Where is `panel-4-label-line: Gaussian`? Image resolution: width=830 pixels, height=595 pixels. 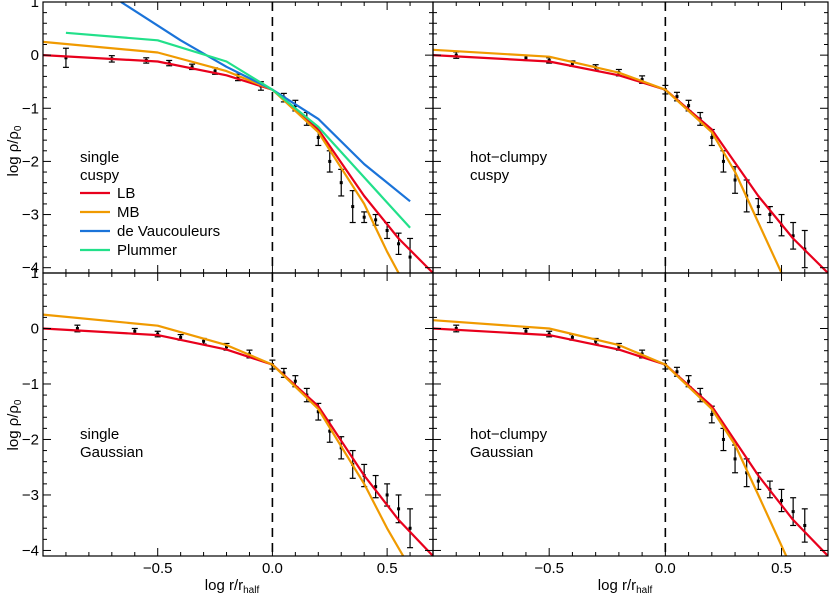 panel-4-label-line: Gaussian is located at coordinates (501, 452).